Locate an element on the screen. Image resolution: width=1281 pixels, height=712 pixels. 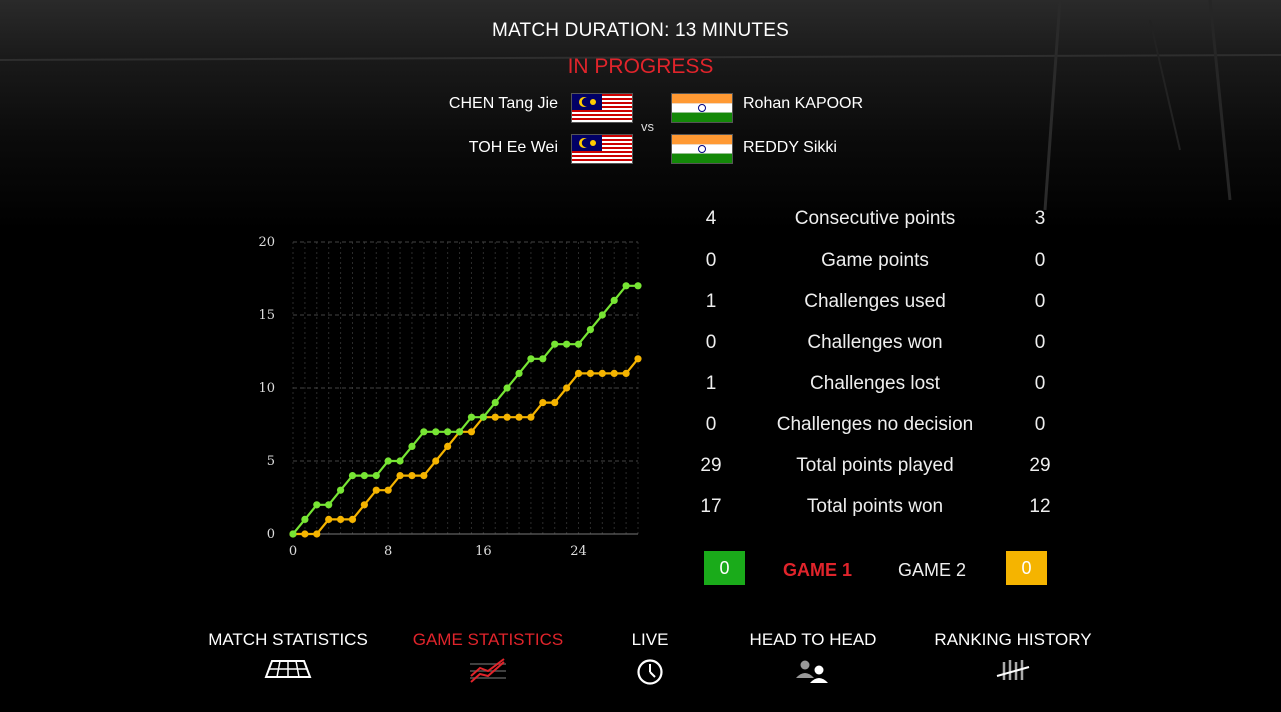
stat-row: 1 Challenges used 0 is located at coordinates (880, 306).